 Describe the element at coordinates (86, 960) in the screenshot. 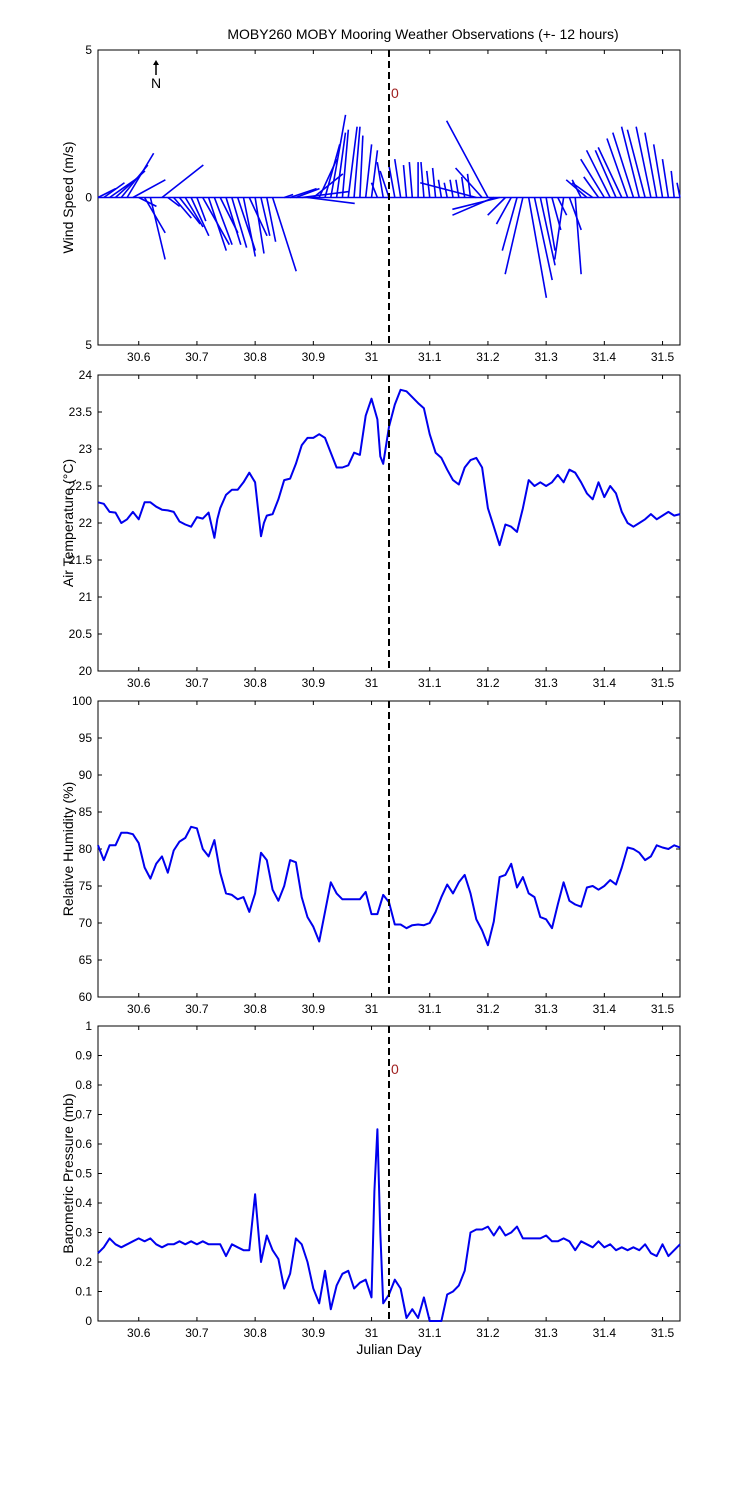

I see `y-tick-label: 65` at that location.